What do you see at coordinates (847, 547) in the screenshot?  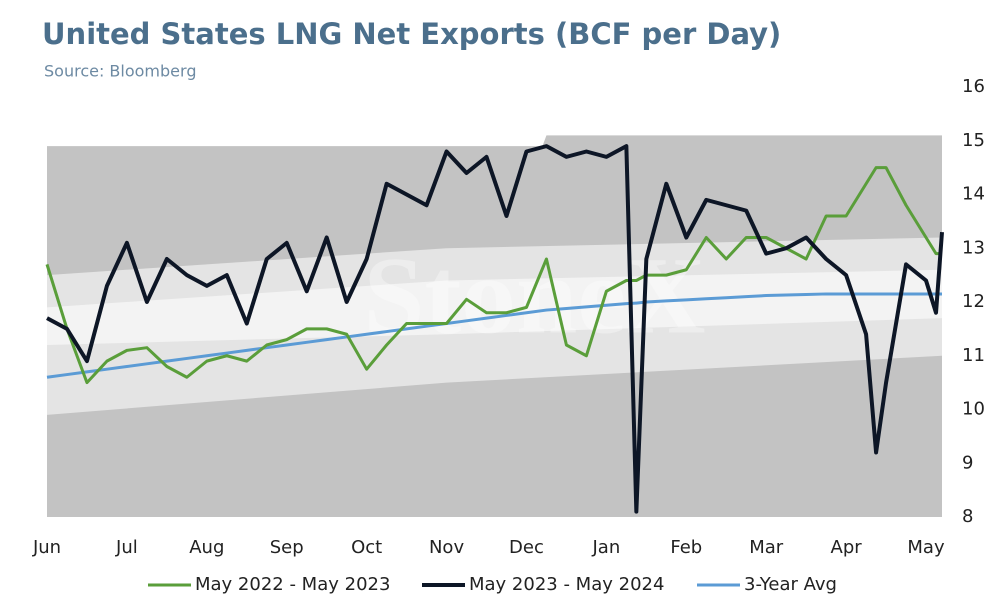 I see `x-tick-label: Apr` at bounding box center [847, 547].